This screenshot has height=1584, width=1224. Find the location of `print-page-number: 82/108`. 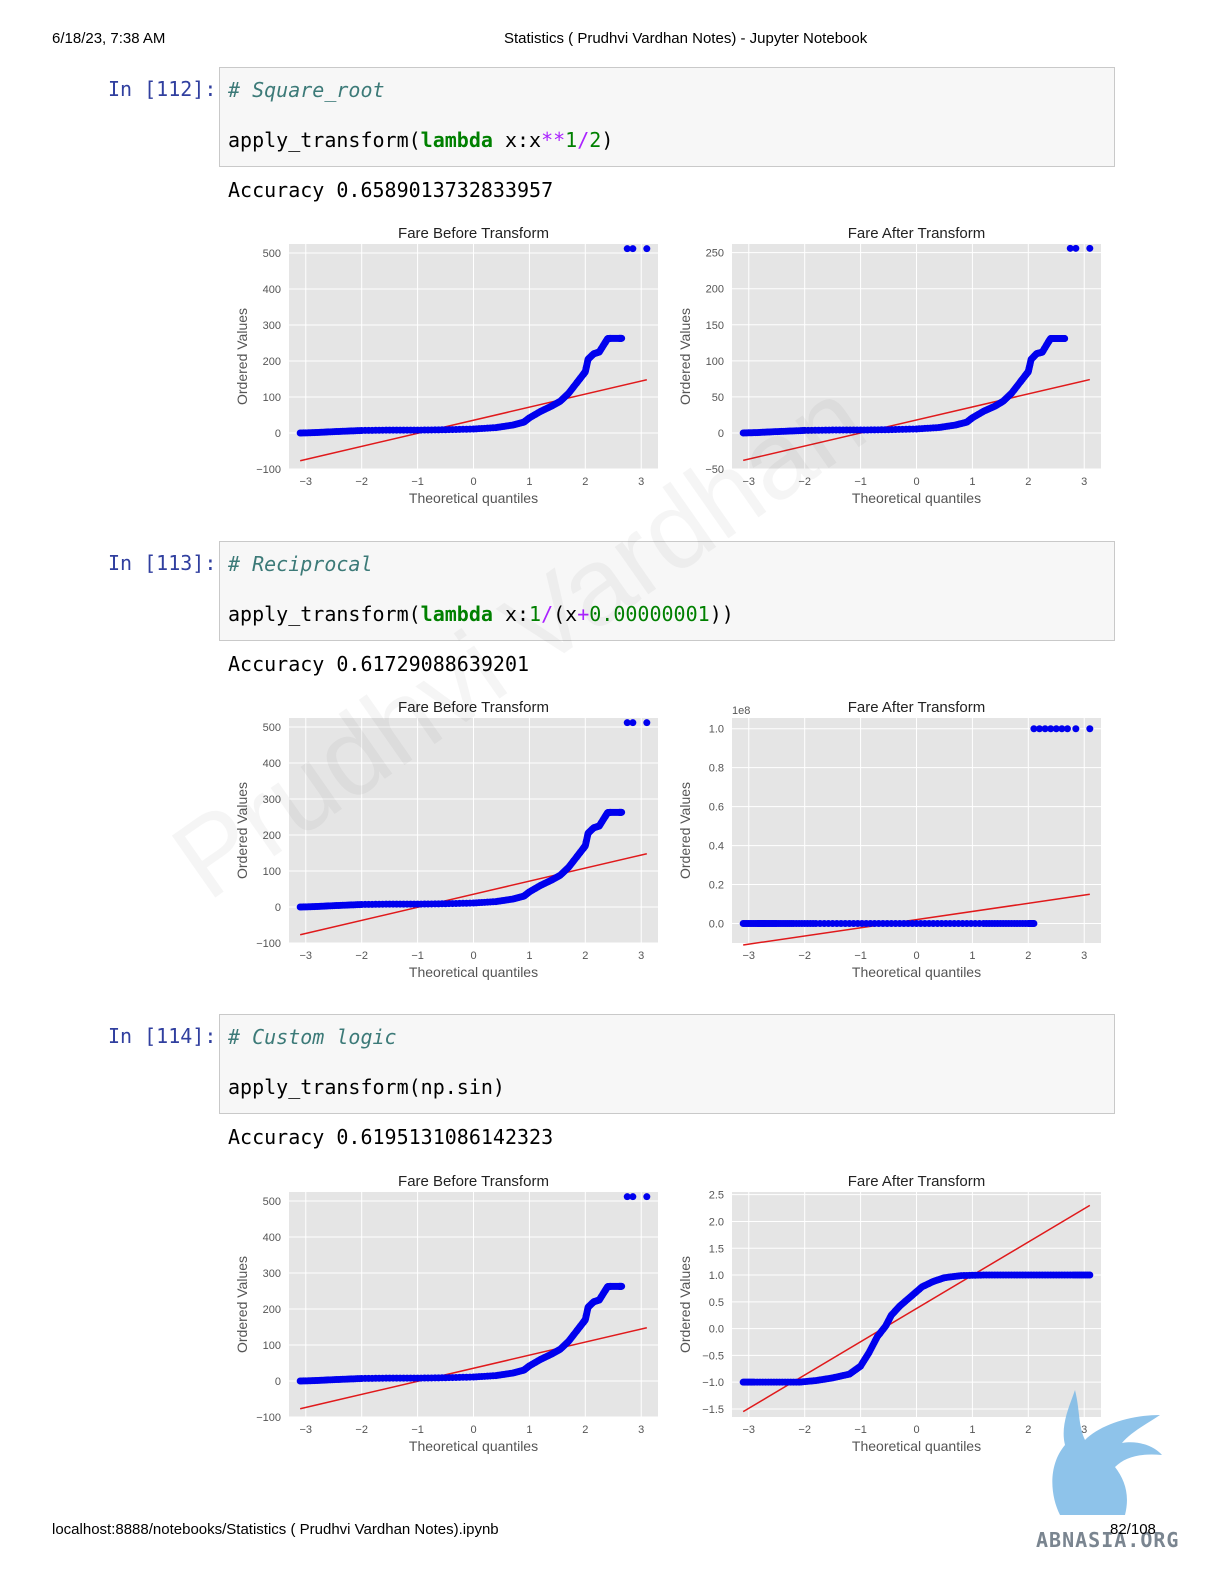

print-page-number: 82/108 is located at coordinates (1133, 1529).